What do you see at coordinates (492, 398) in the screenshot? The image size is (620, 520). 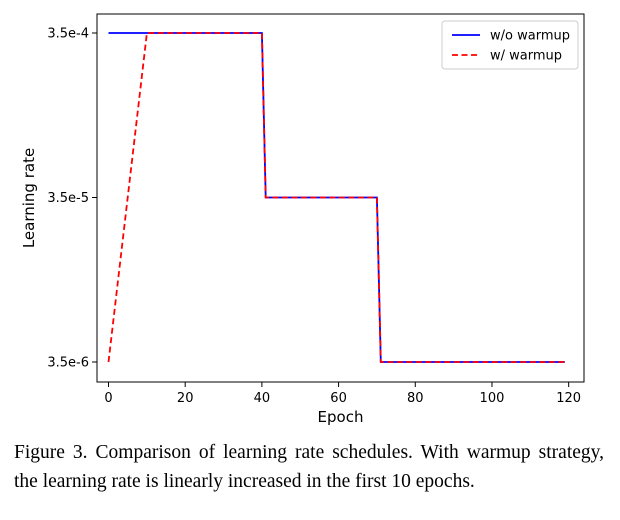 I see `x-tick-label: 100` at bounding box center [492, 398].